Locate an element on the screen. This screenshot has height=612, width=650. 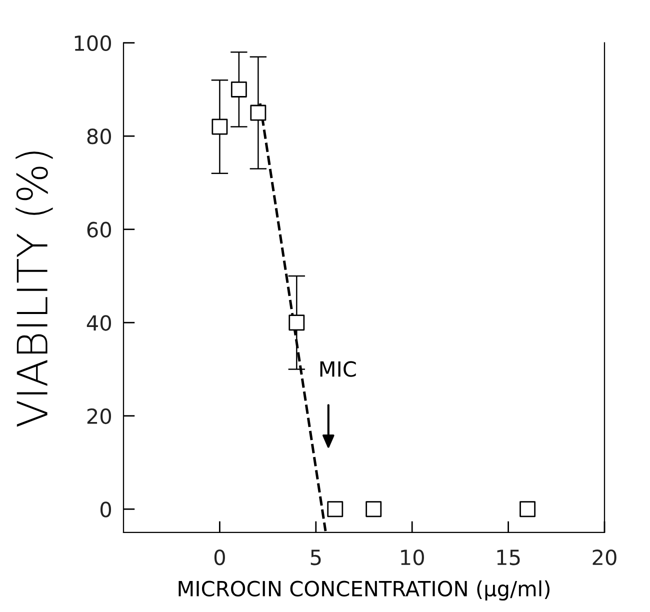
x-tick-label: 15 is located at coordinates (508, 558).